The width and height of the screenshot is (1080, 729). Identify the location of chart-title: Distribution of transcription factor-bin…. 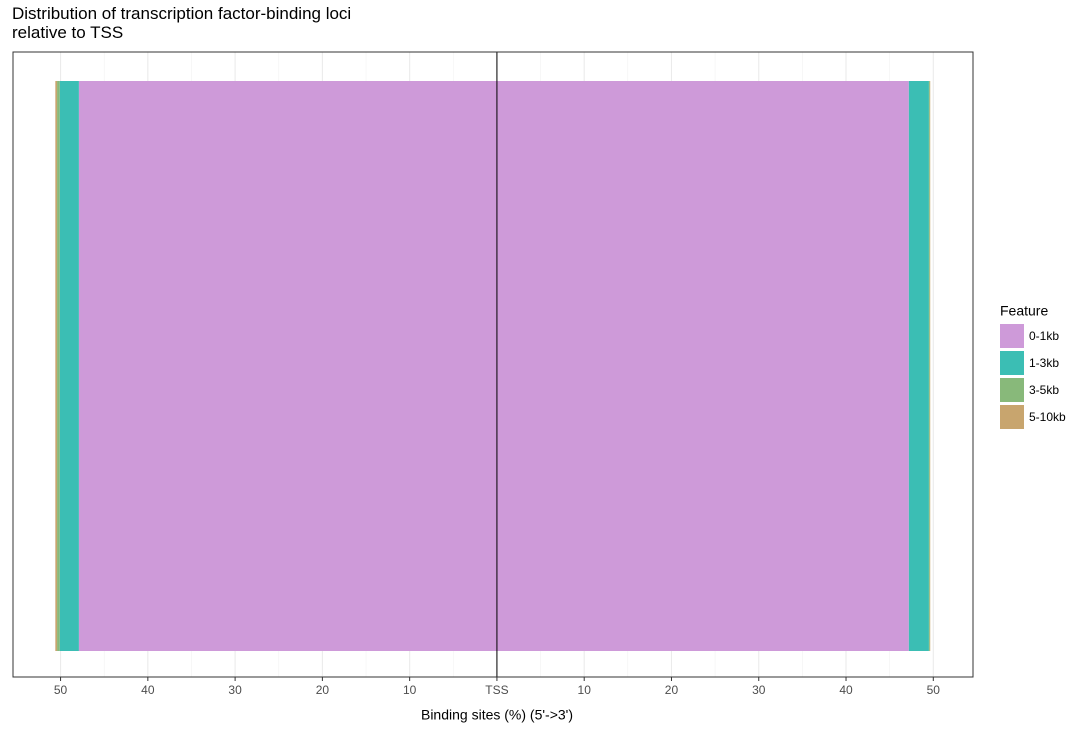
(182, 23).